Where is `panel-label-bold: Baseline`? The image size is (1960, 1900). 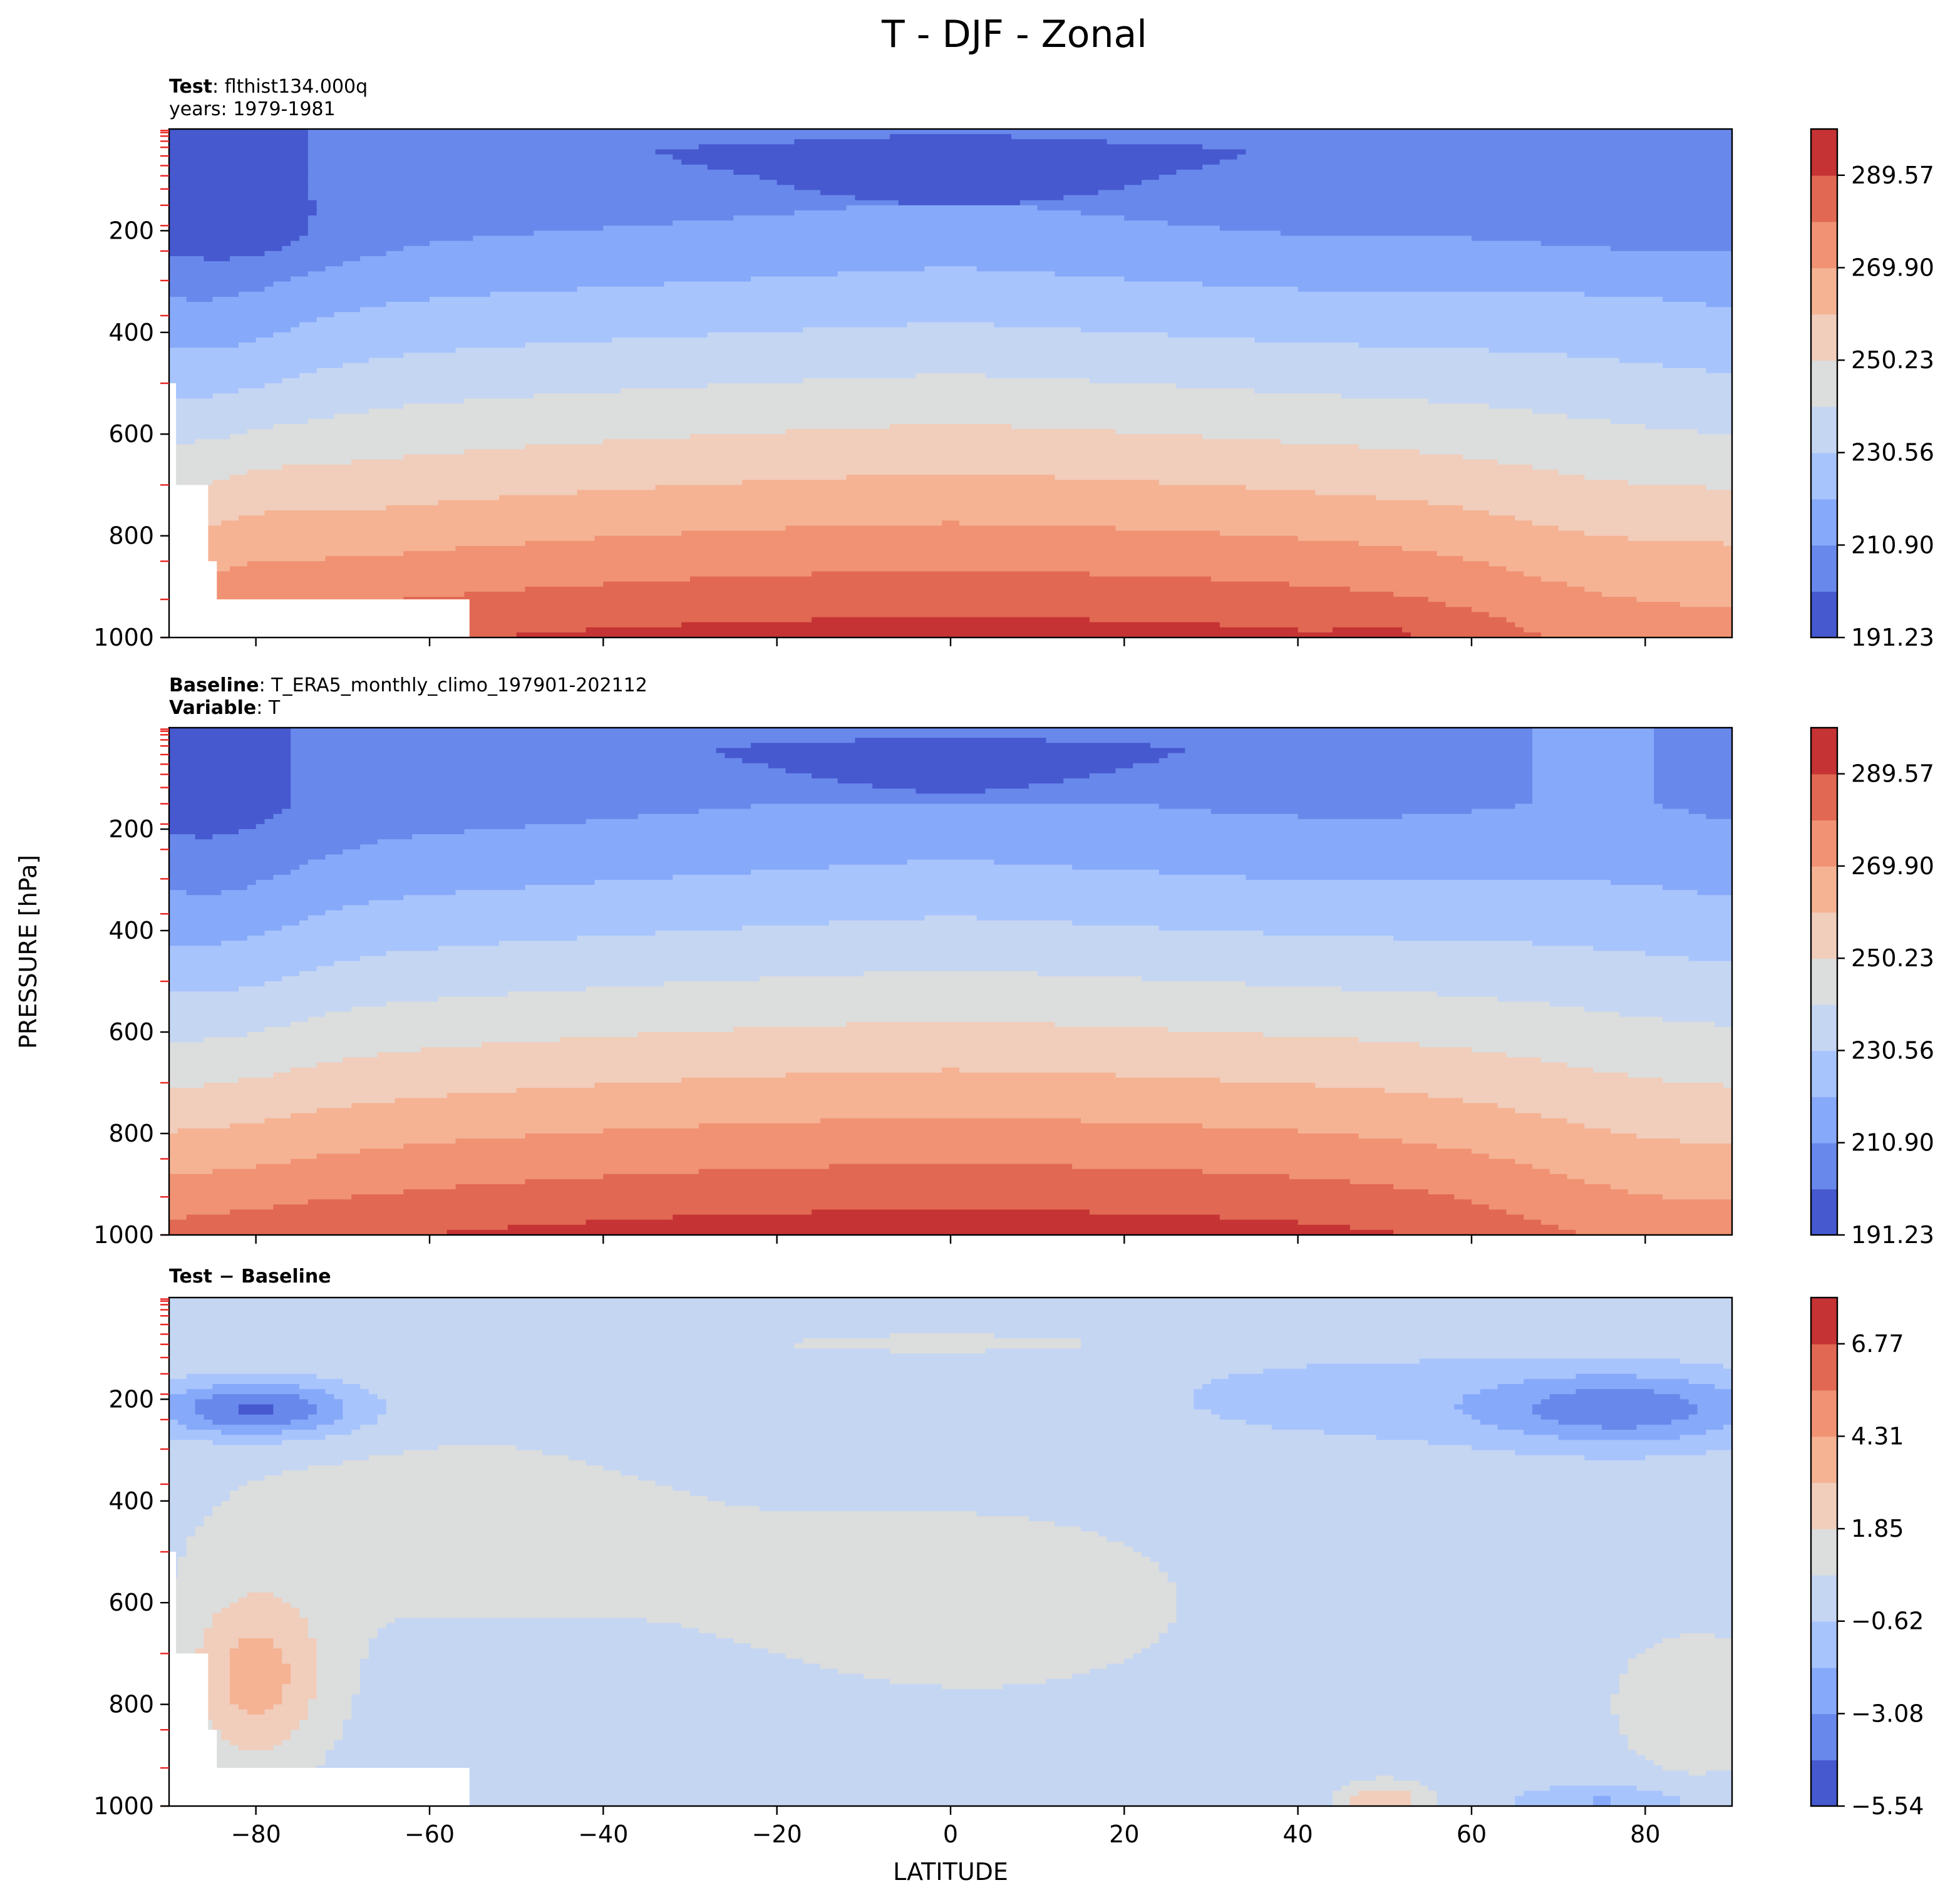 panel-label-bold: Baseline is located at coordinates (214, 685).